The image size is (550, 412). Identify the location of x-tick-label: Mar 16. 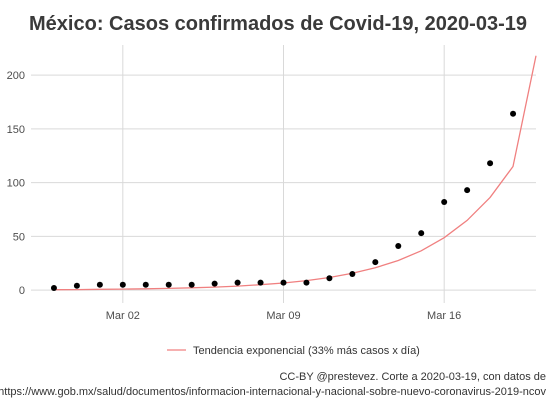
(444, 316).